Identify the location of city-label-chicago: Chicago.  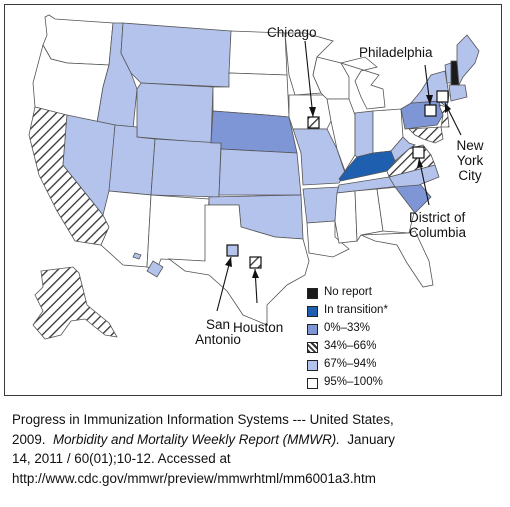
(292, 32).